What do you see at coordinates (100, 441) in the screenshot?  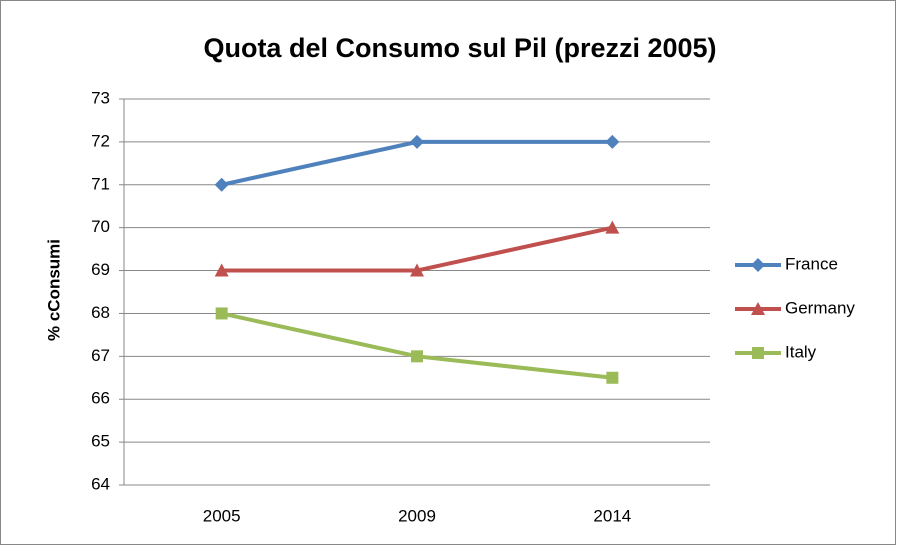 I see `y-tick-label: 65` at bounding box center [100, 441].